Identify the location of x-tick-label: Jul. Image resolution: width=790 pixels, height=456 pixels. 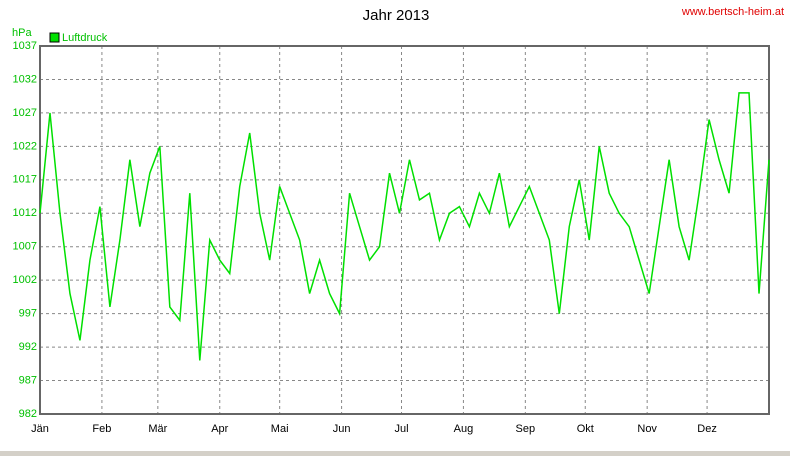
(401, 429).